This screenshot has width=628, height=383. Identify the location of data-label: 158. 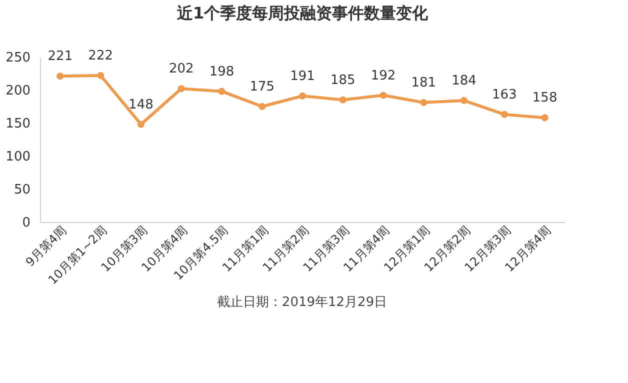
(545, 98).